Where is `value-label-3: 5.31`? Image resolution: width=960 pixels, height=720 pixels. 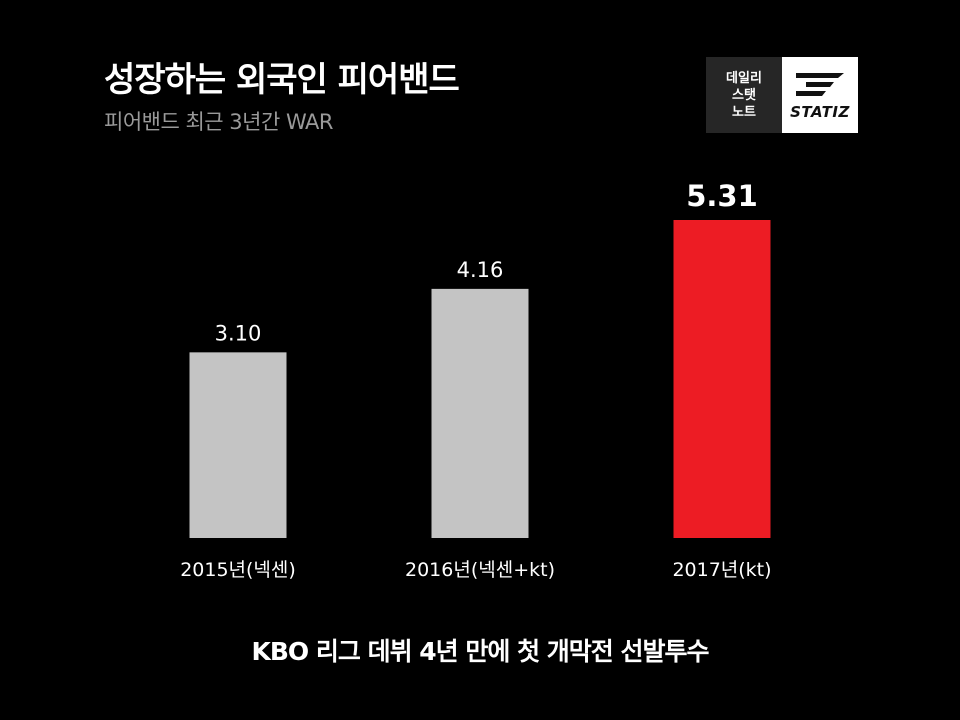 value-label-3: 5.31 is located at coordinates (722, 196).